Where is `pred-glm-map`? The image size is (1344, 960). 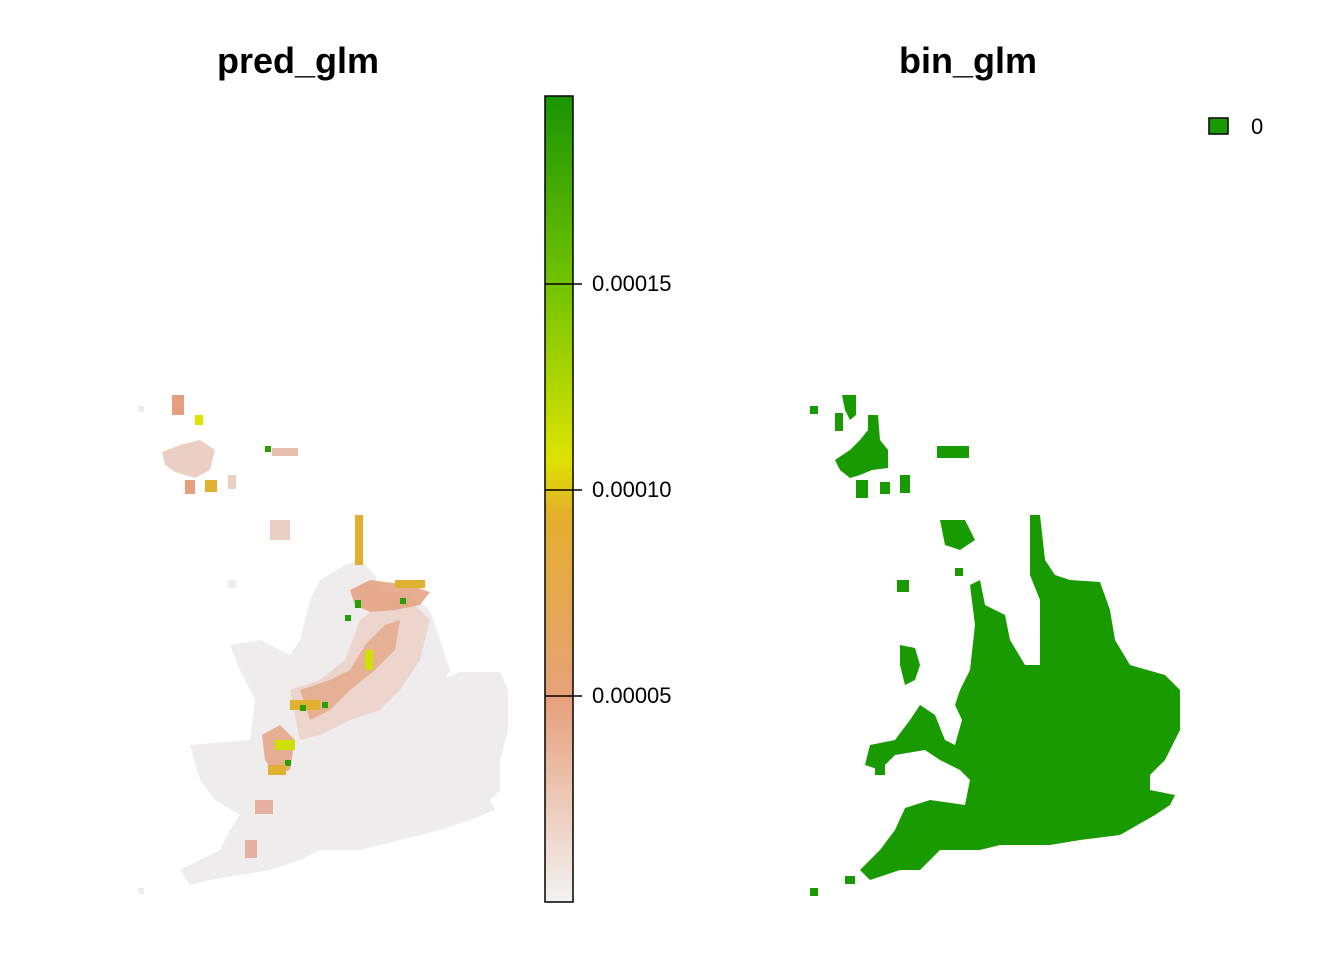 pred-glm-map is located at coordinates (323, 644).